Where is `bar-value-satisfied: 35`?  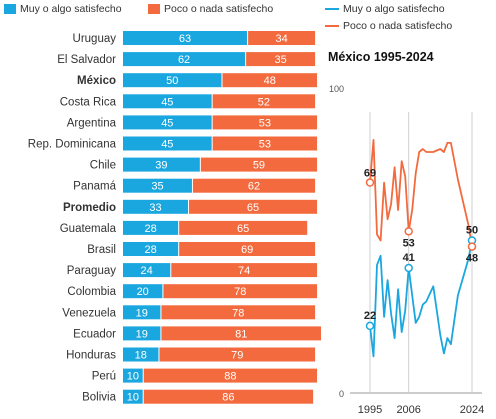
bar-value-satisfied: 35 is located at coordinates (157, 187).